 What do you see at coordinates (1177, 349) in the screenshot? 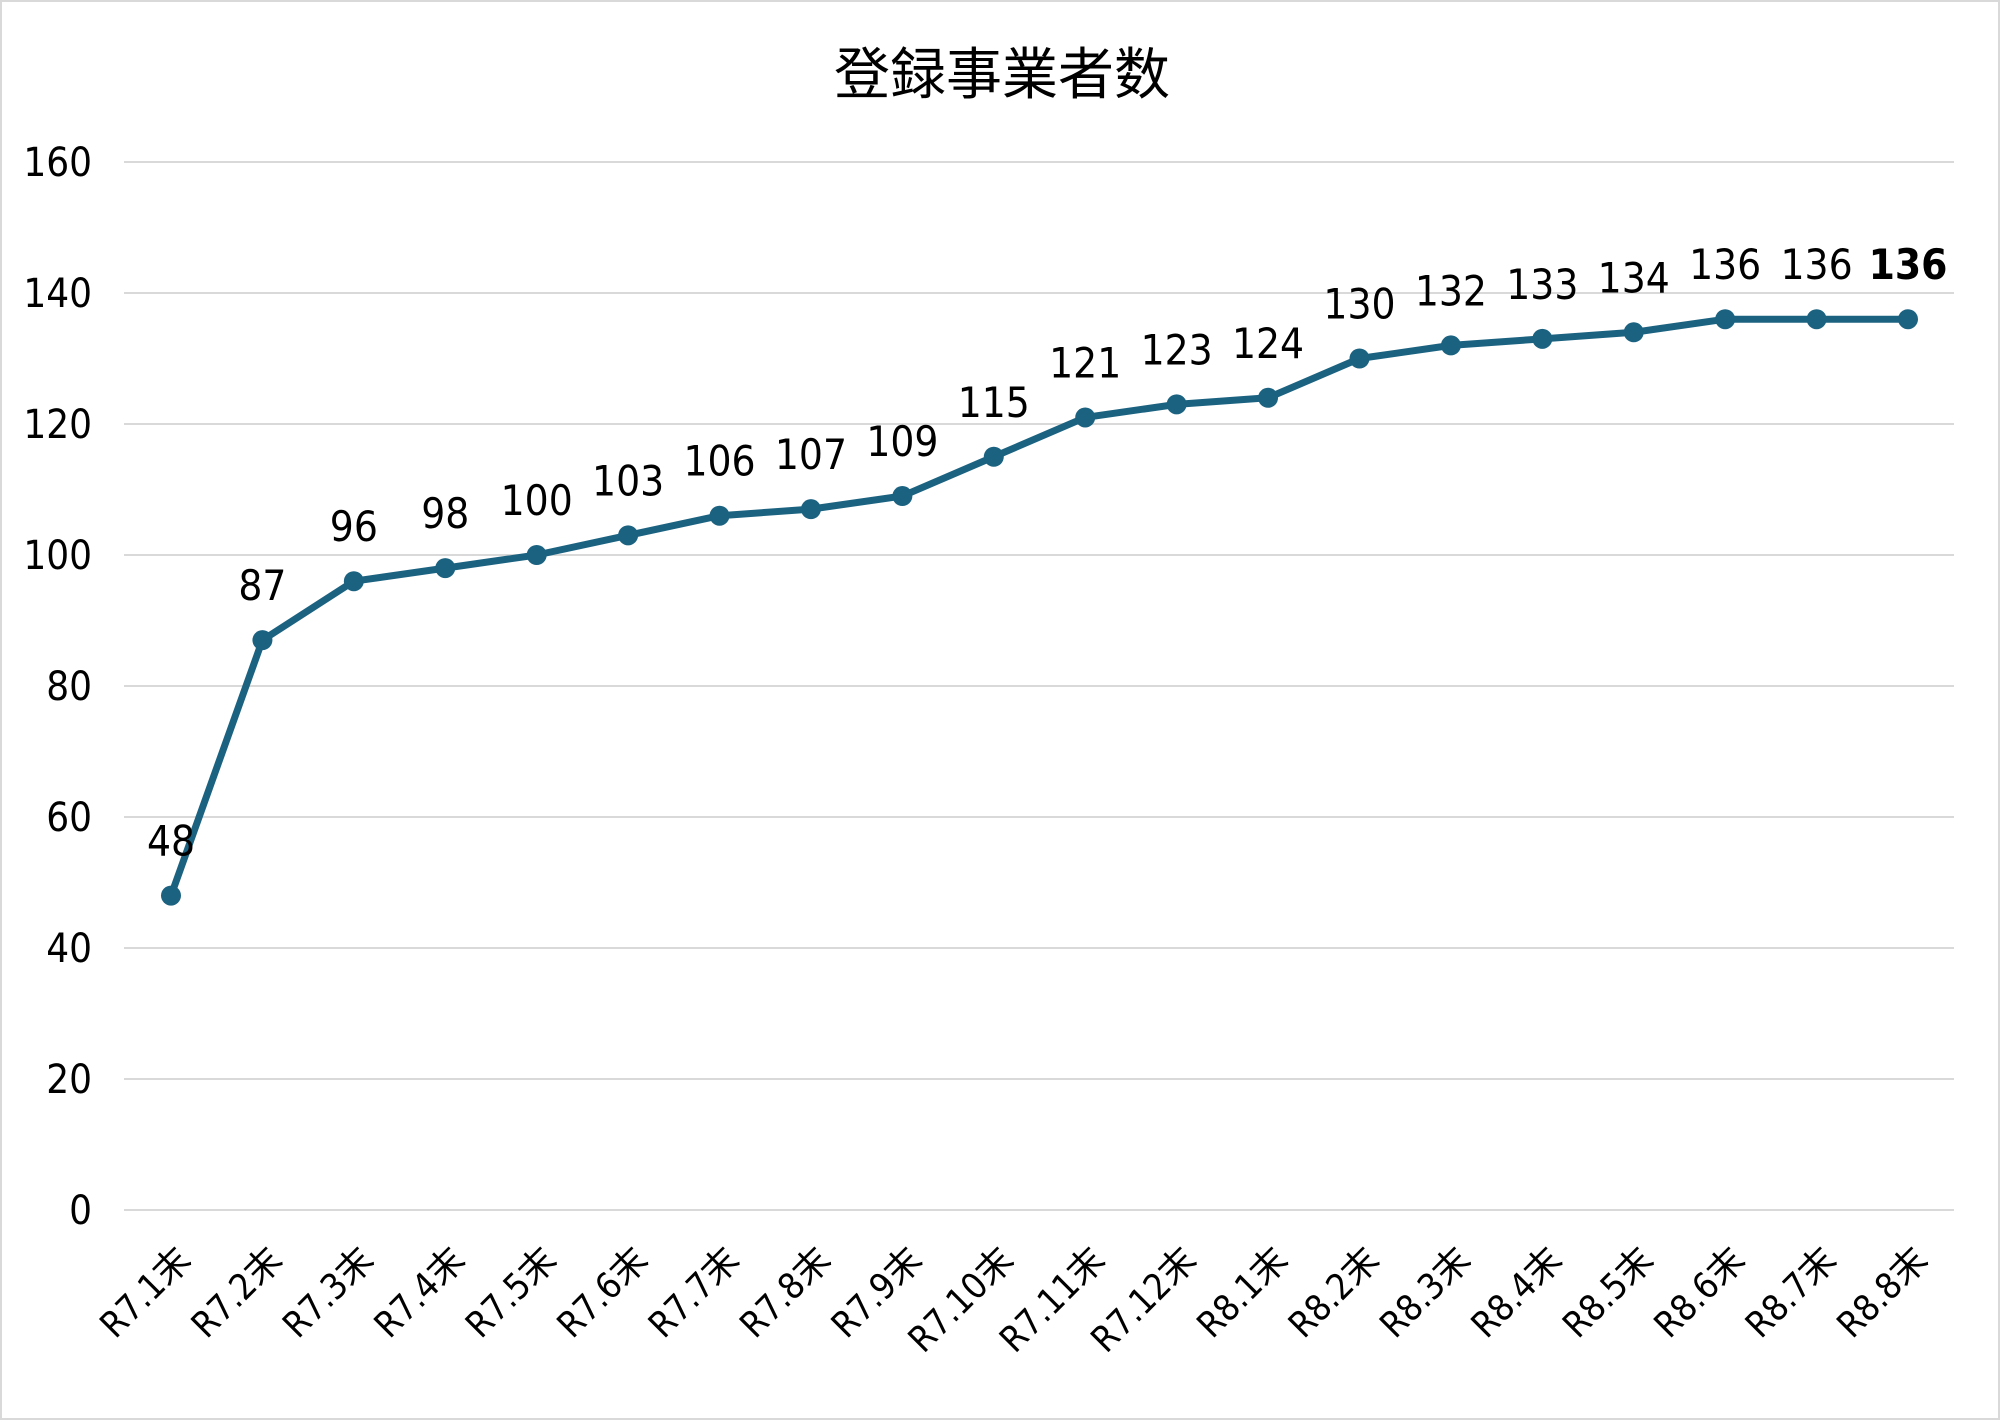
I see `data-label: 123` at bounding box center [1177, 349].